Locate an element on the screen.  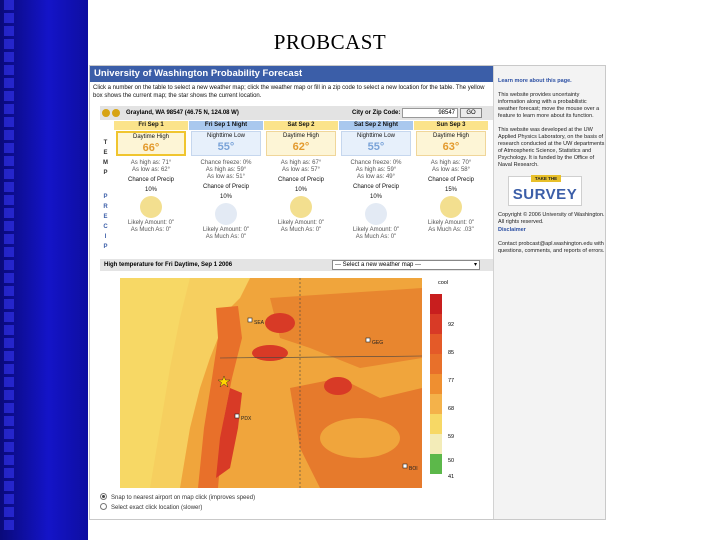
zip-input: 98547 is located at coordinates (430, 113).